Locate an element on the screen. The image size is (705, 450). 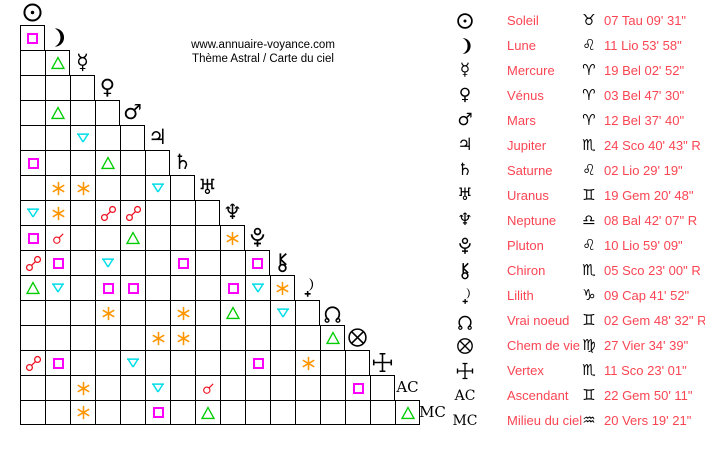
ac-label: AC is located at coordinates (465, 395).